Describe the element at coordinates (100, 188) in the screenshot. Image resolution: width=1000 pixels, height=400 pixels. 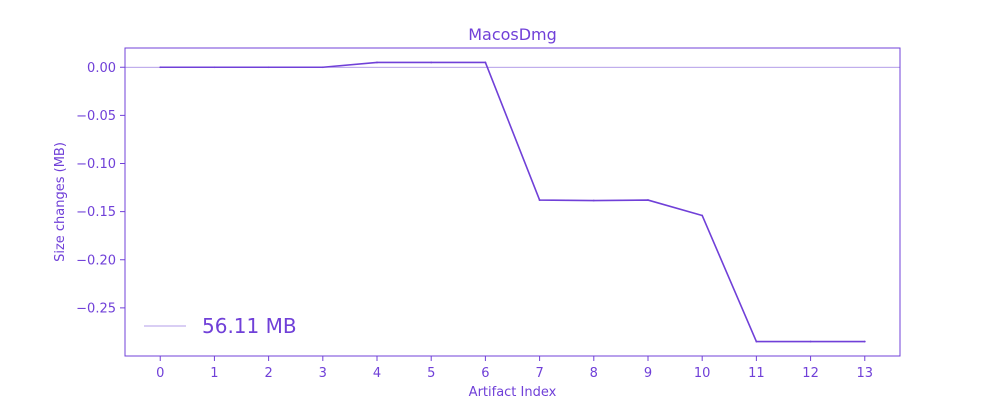
I see `y-axis-ticks: 0.00 −0.05 −0.10 −0.15 −0.20 −0.25` at that location.